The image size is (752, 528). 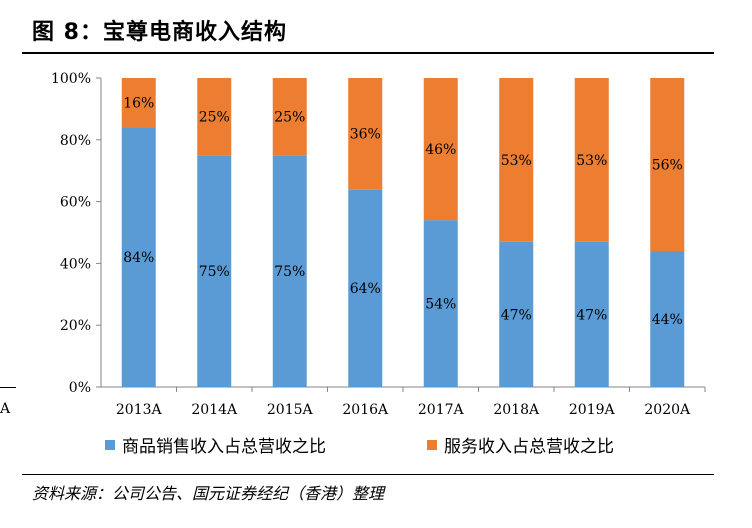 I want to click on data-label-goods-2018A: 47%, so click(x=516, y=315).